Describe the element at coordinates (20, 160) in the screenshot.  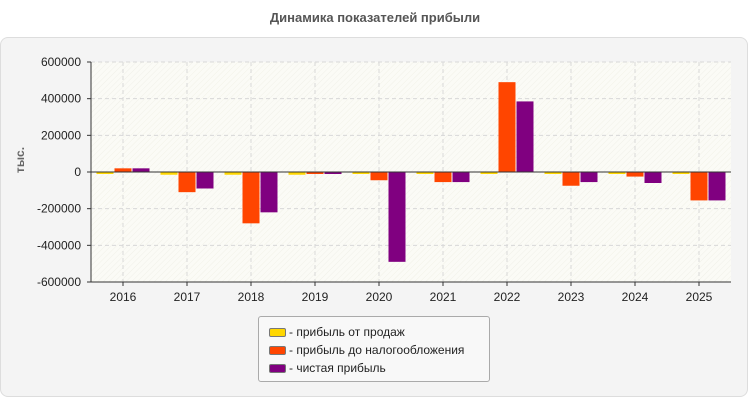
I see `y-axis-label: тыс.` at that location.